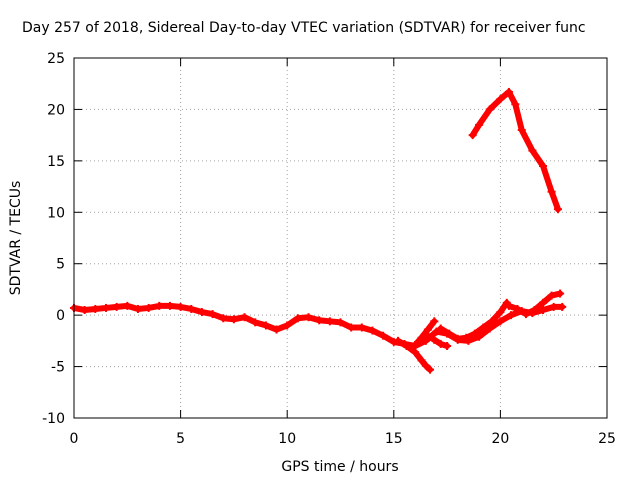  I want to click on y-tick-label: -5, so click(58, 368).